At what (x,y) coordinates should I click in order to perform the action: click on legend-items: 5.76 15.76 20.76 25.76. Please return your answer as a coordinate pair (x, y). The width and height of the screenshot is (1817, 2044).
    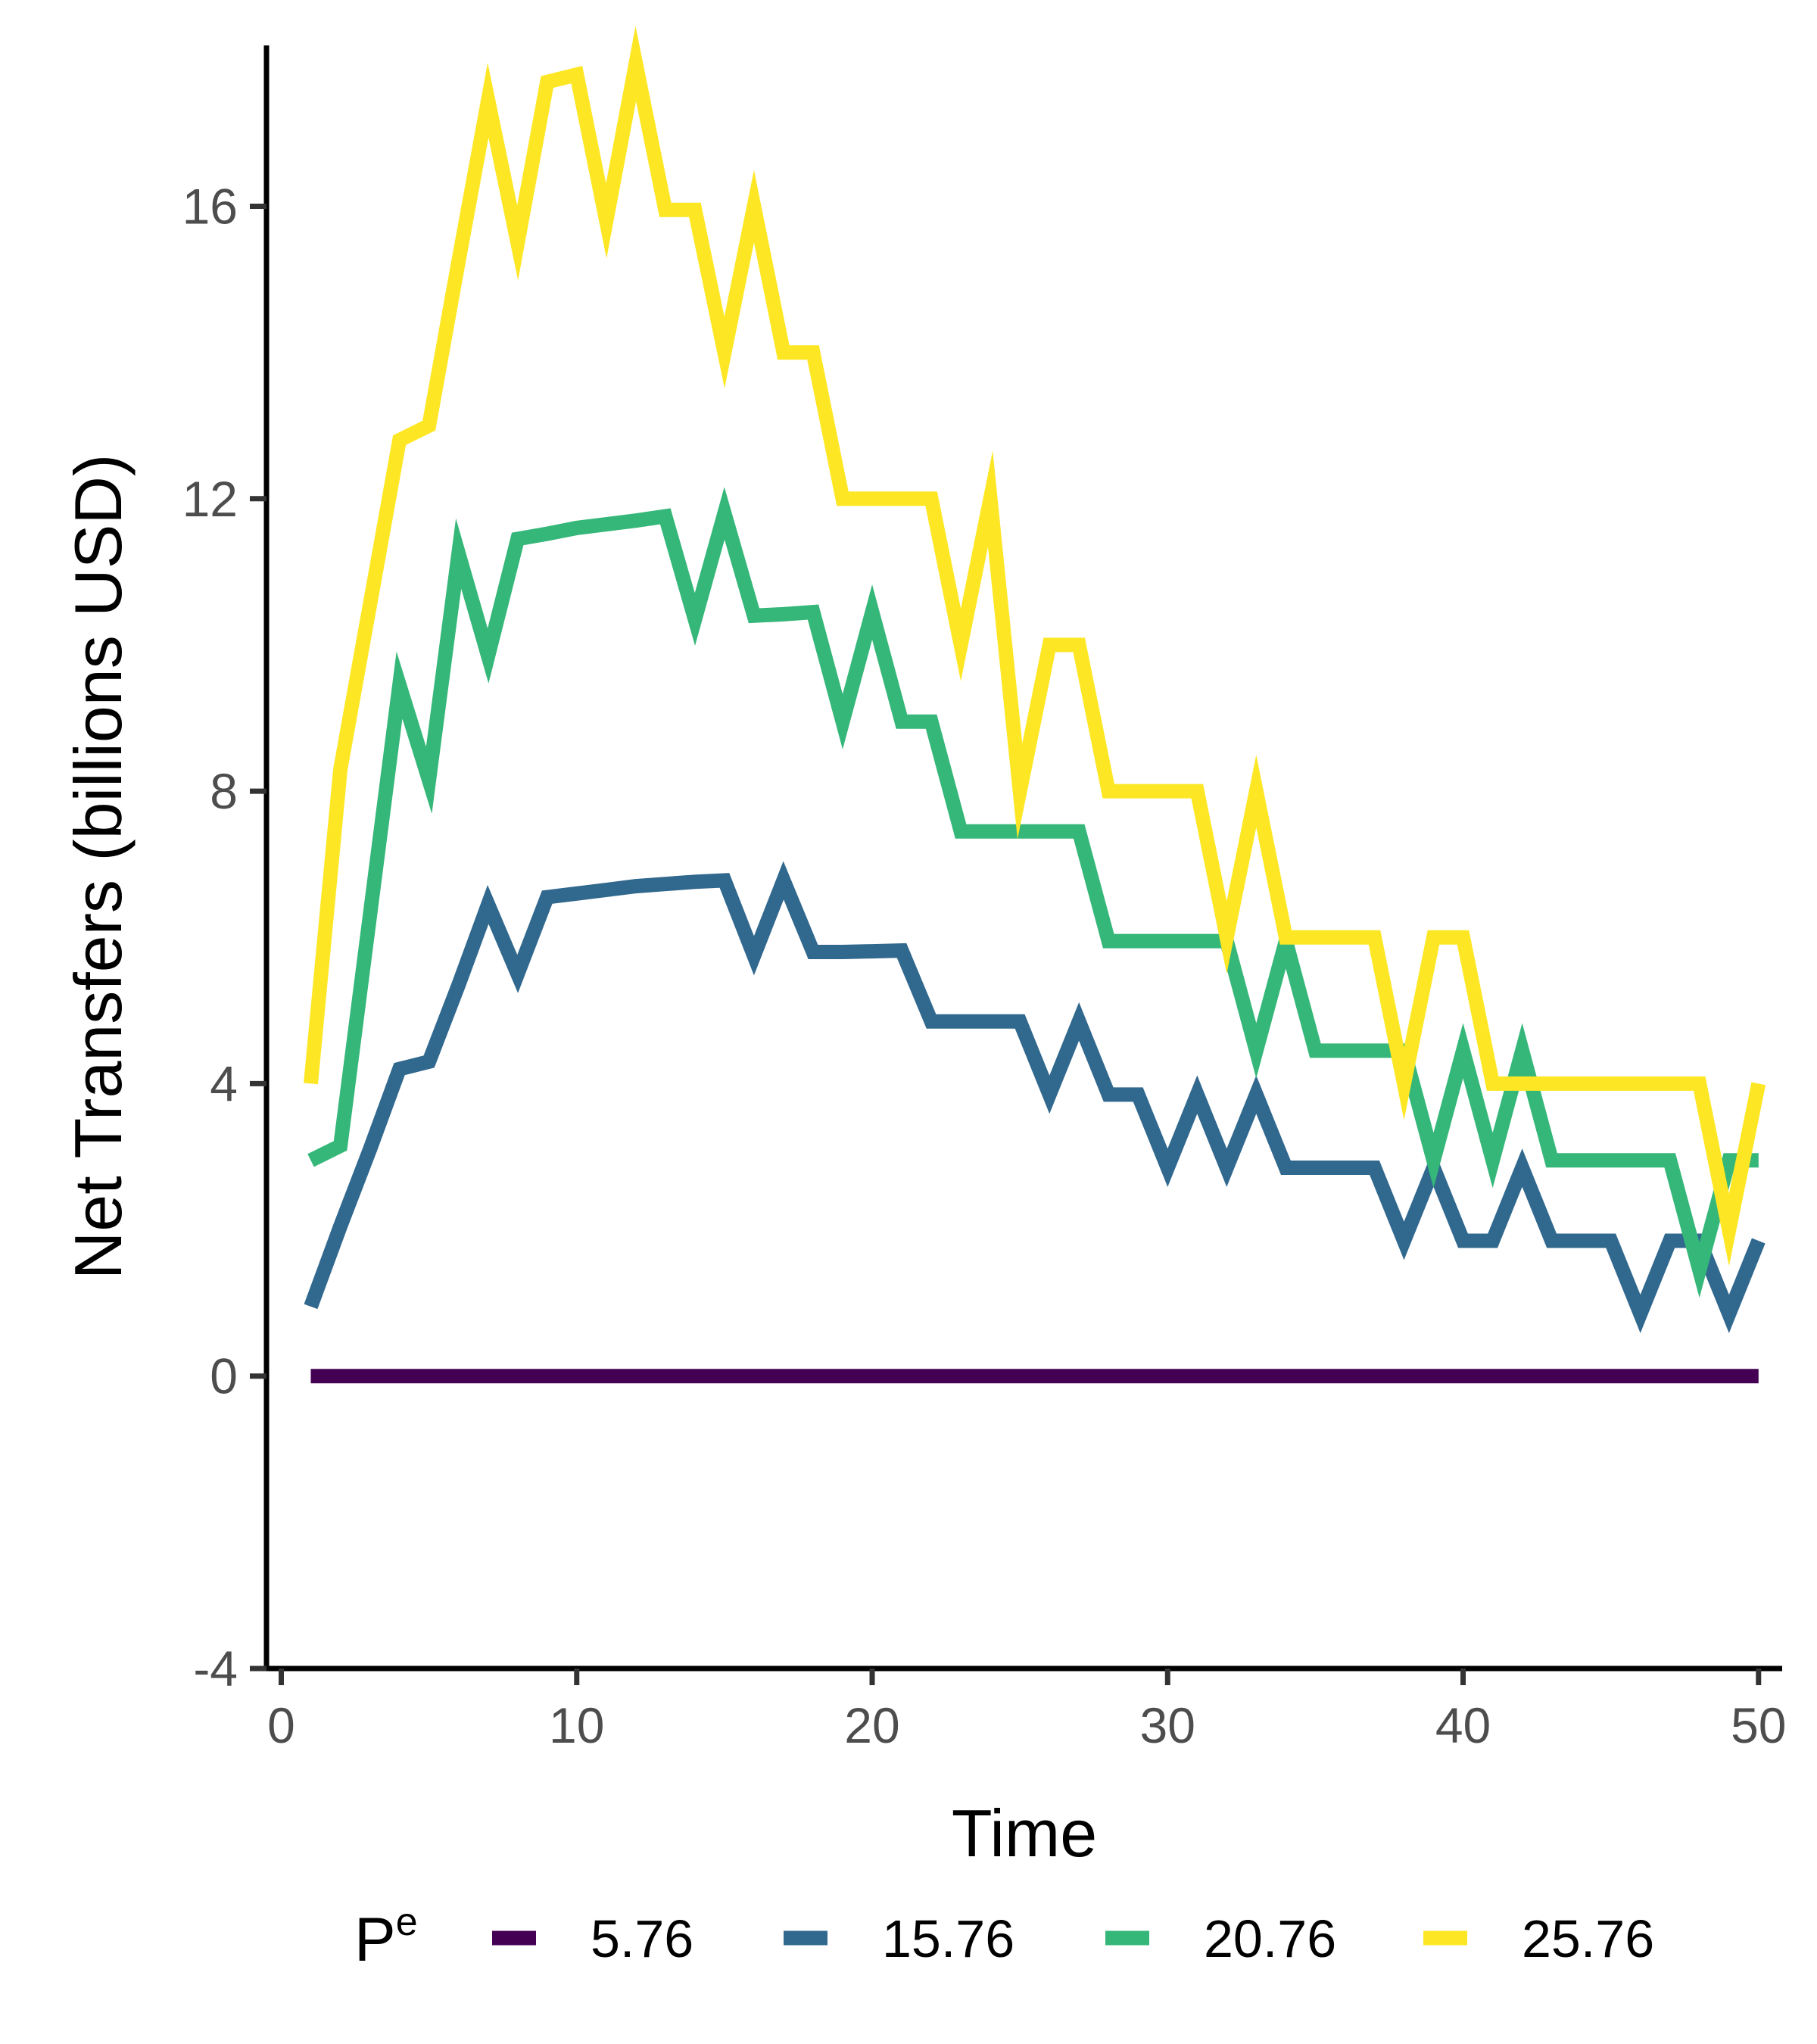
    Looking at the image, I should click on (1073, 1938).